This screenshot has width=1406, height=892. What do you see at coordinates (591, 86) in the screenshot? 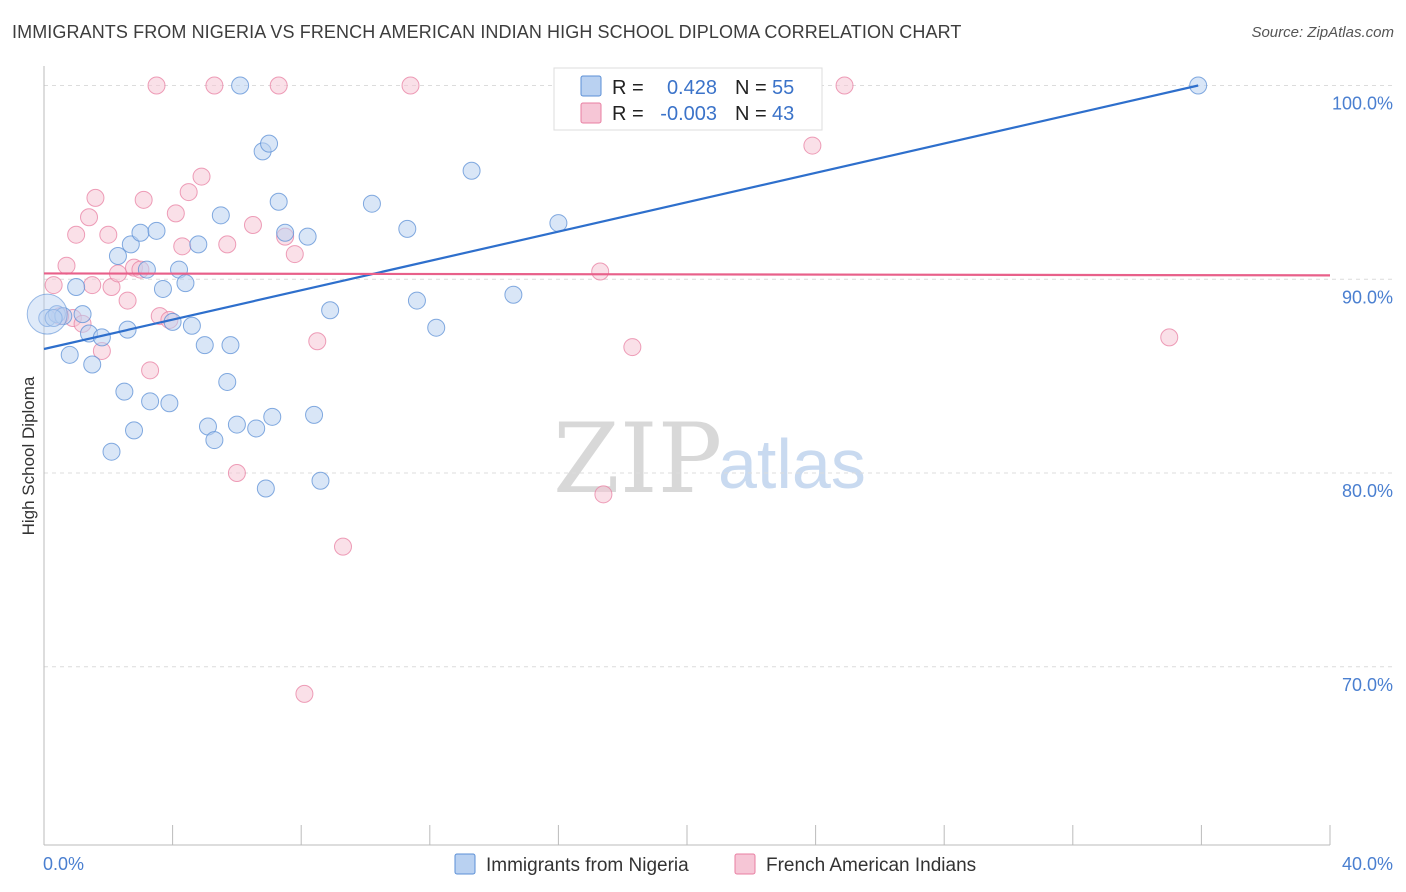
I see `legend-swatch-blue` at bounding box center [591, 86].